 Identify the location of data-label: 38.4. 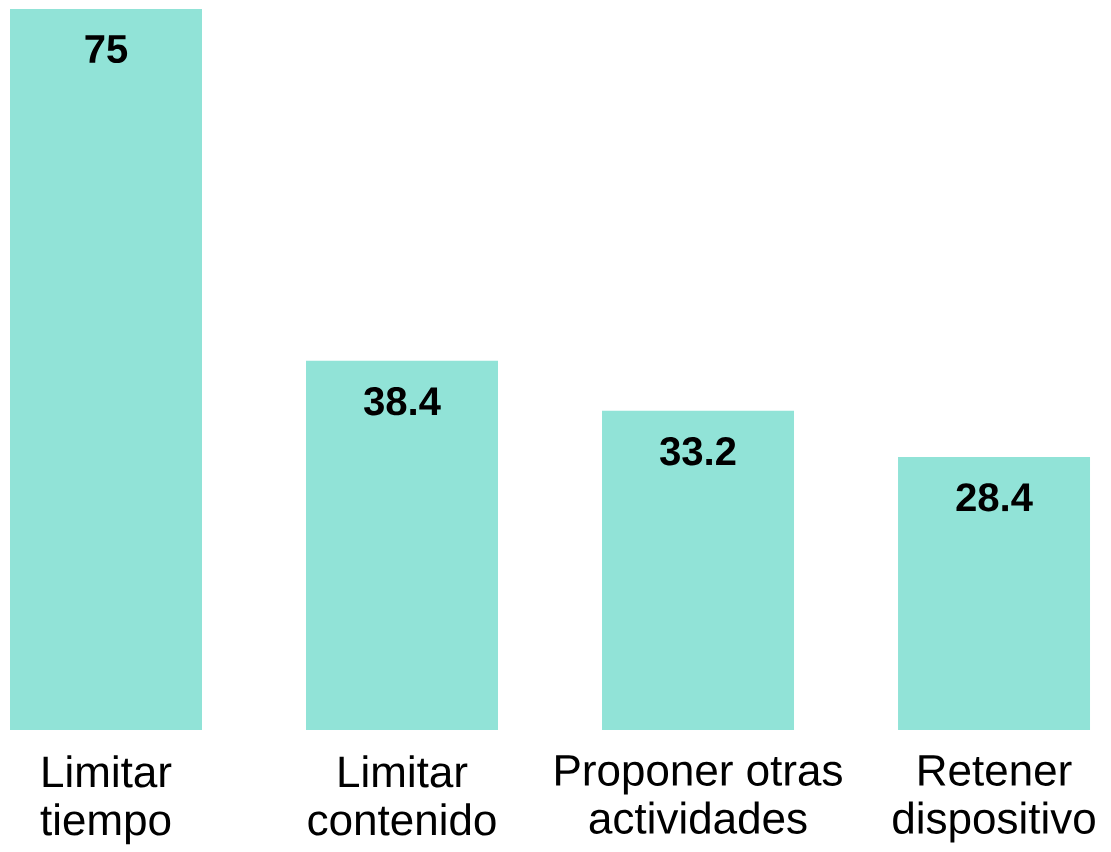
(402, 401).